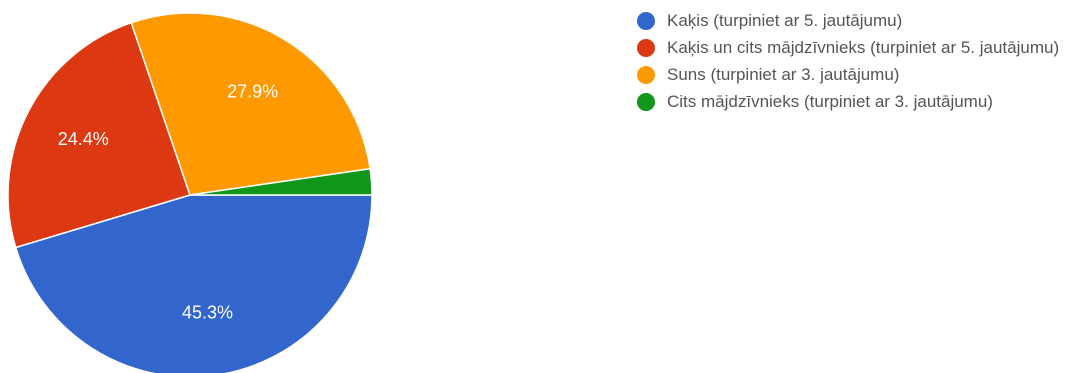 This screenshot has width=1087, height=373. What do you see at coordinates (785, 20) in the screenshot?
I see `legend-label-kakis: Kaķis (turpiniet ar 5. jautājumu)` at bounding box center [785, 20].